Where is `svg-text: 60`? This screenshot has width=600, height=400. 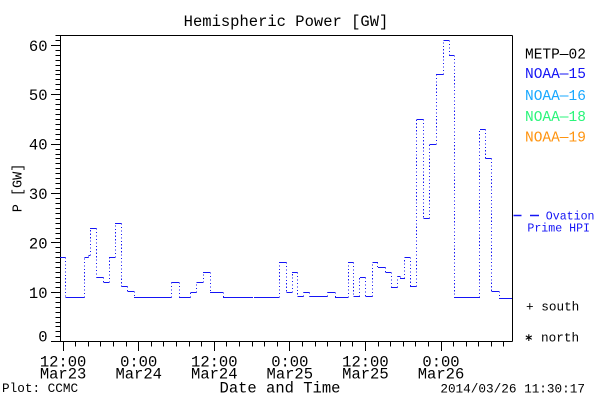
svg-text: 60 is located at coordinates (38, 47).